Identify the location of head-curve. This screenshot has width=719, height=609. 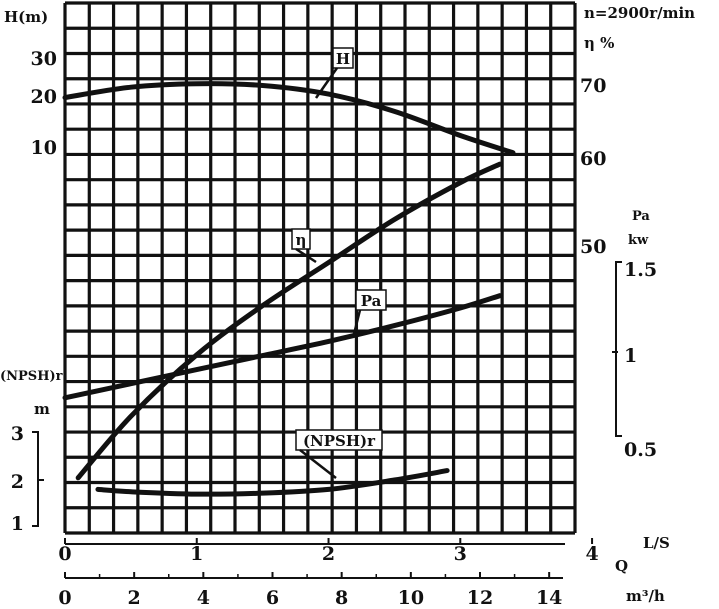
(289, 118).